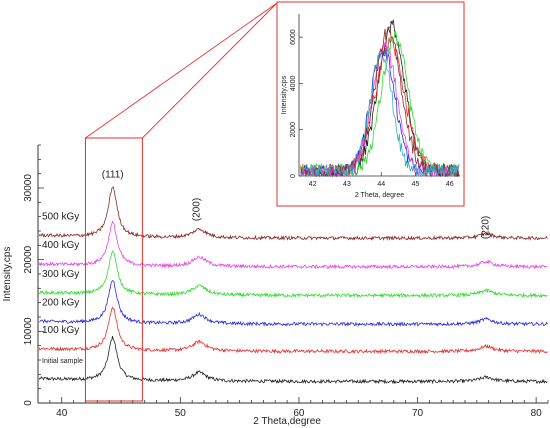  What do you see at coordinates (299, 413) in the screenshot?
I see `x-tick-label: 60` at bounding box center [299, 413].